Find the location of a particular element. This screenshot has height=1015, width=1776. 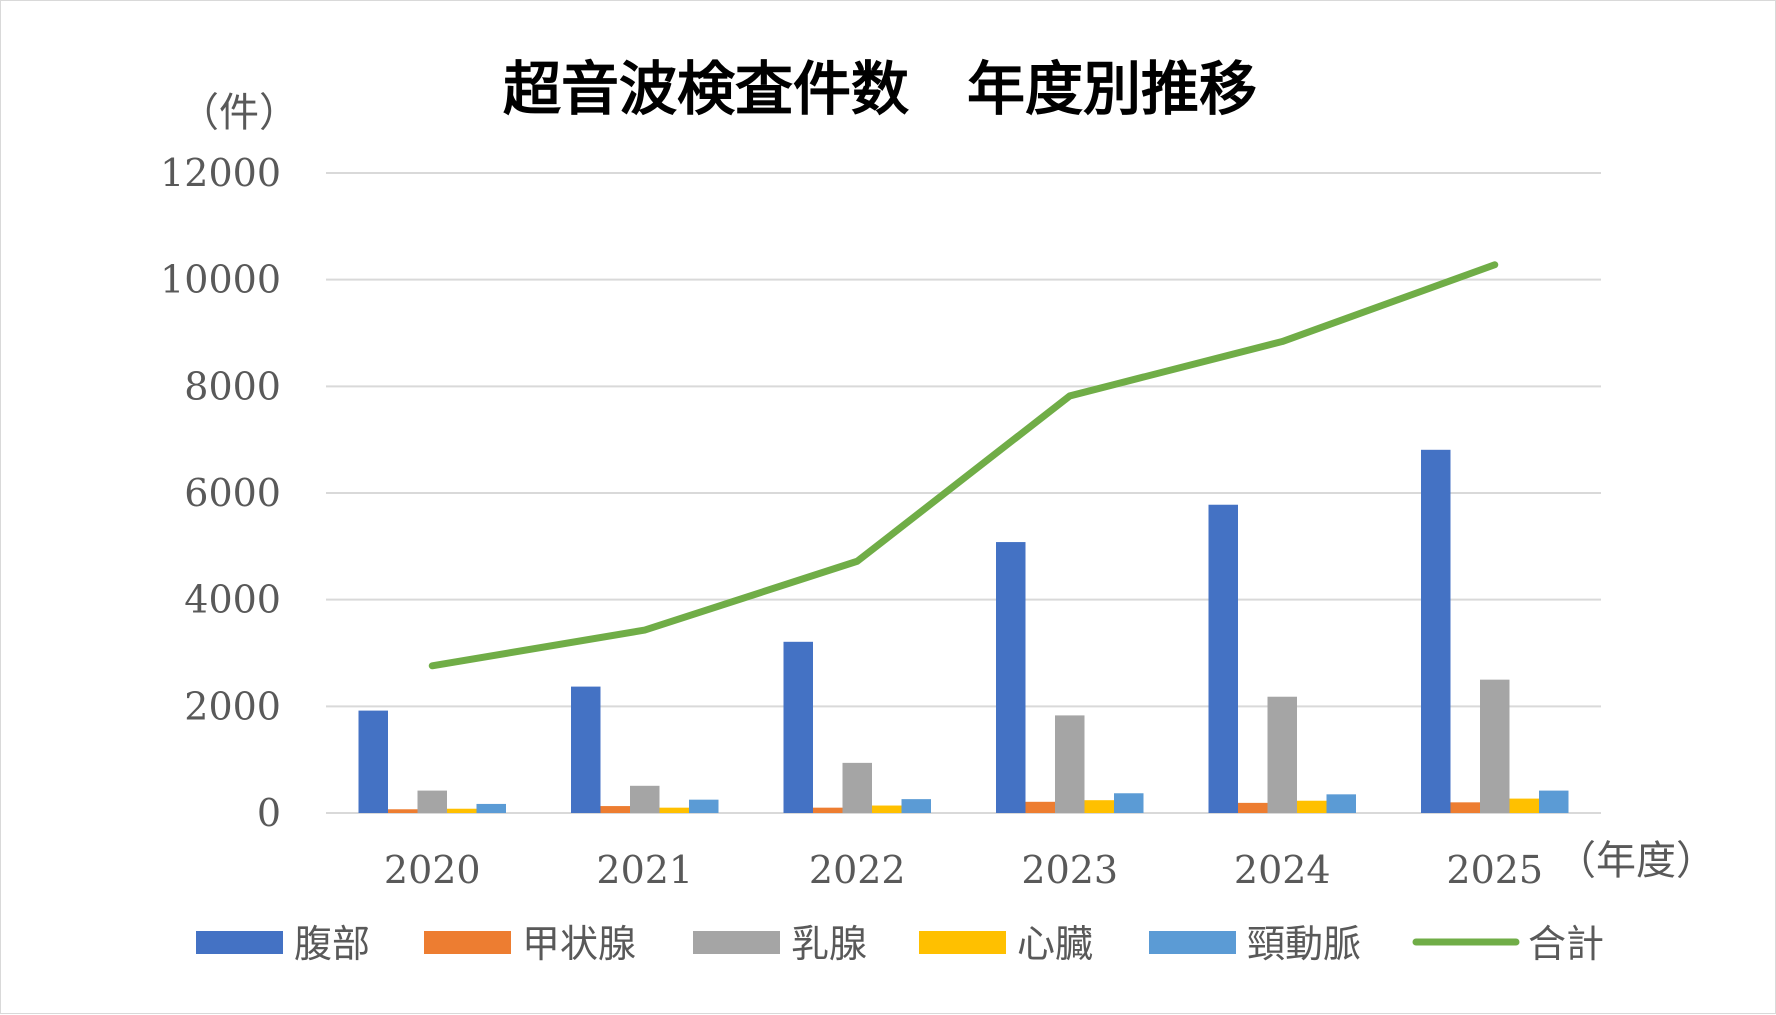

legend: 腹部 甲状腺 乳腺 心臓 頸動脈 合計 is located at coordinates (900, 944).